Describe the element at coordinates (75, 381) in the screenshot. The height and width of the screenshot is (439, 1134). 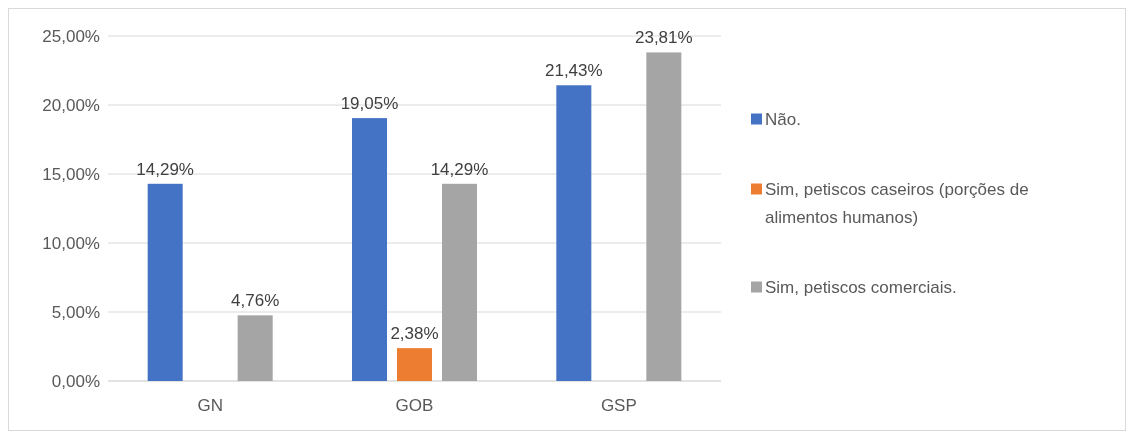
I see `y-tick-label: 0,00%` at that location.